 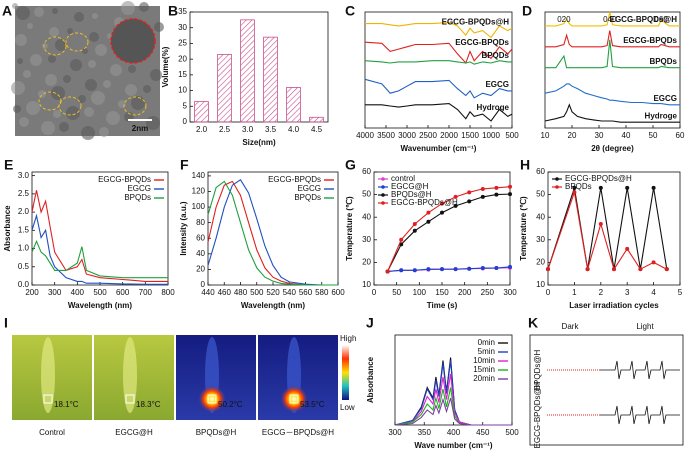 What do you see at coordinates (488, 292) in the screenshot?
I see `x-tick-label: 250` at bounding box center [488, 292].